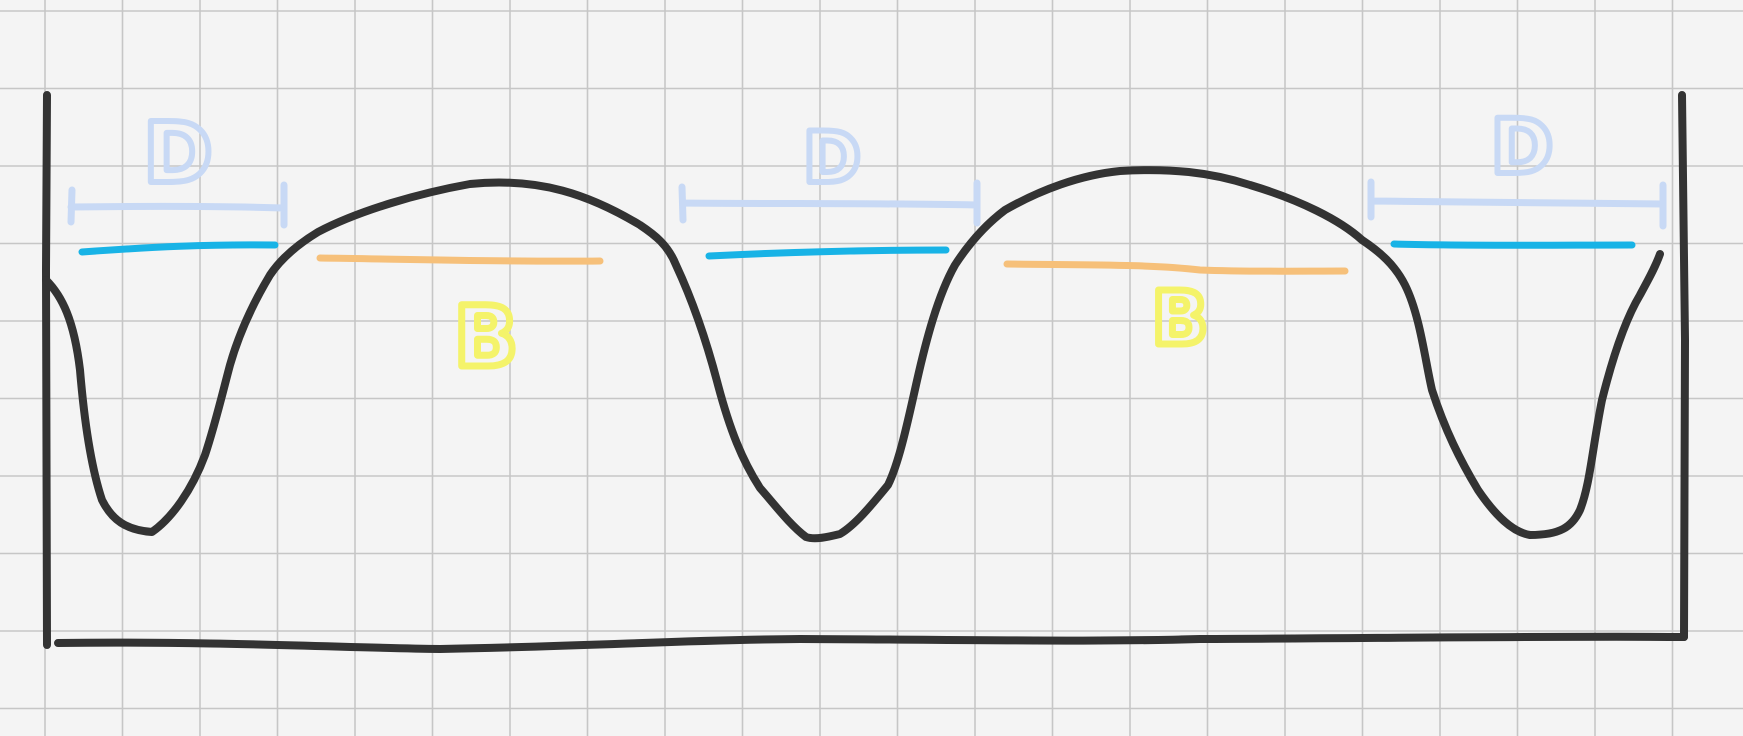 The height and width of the screenshot is (736, 1743). Describe the element at coordinates (1513, 244) in the screenshot. I see `d-line-right` at that location.